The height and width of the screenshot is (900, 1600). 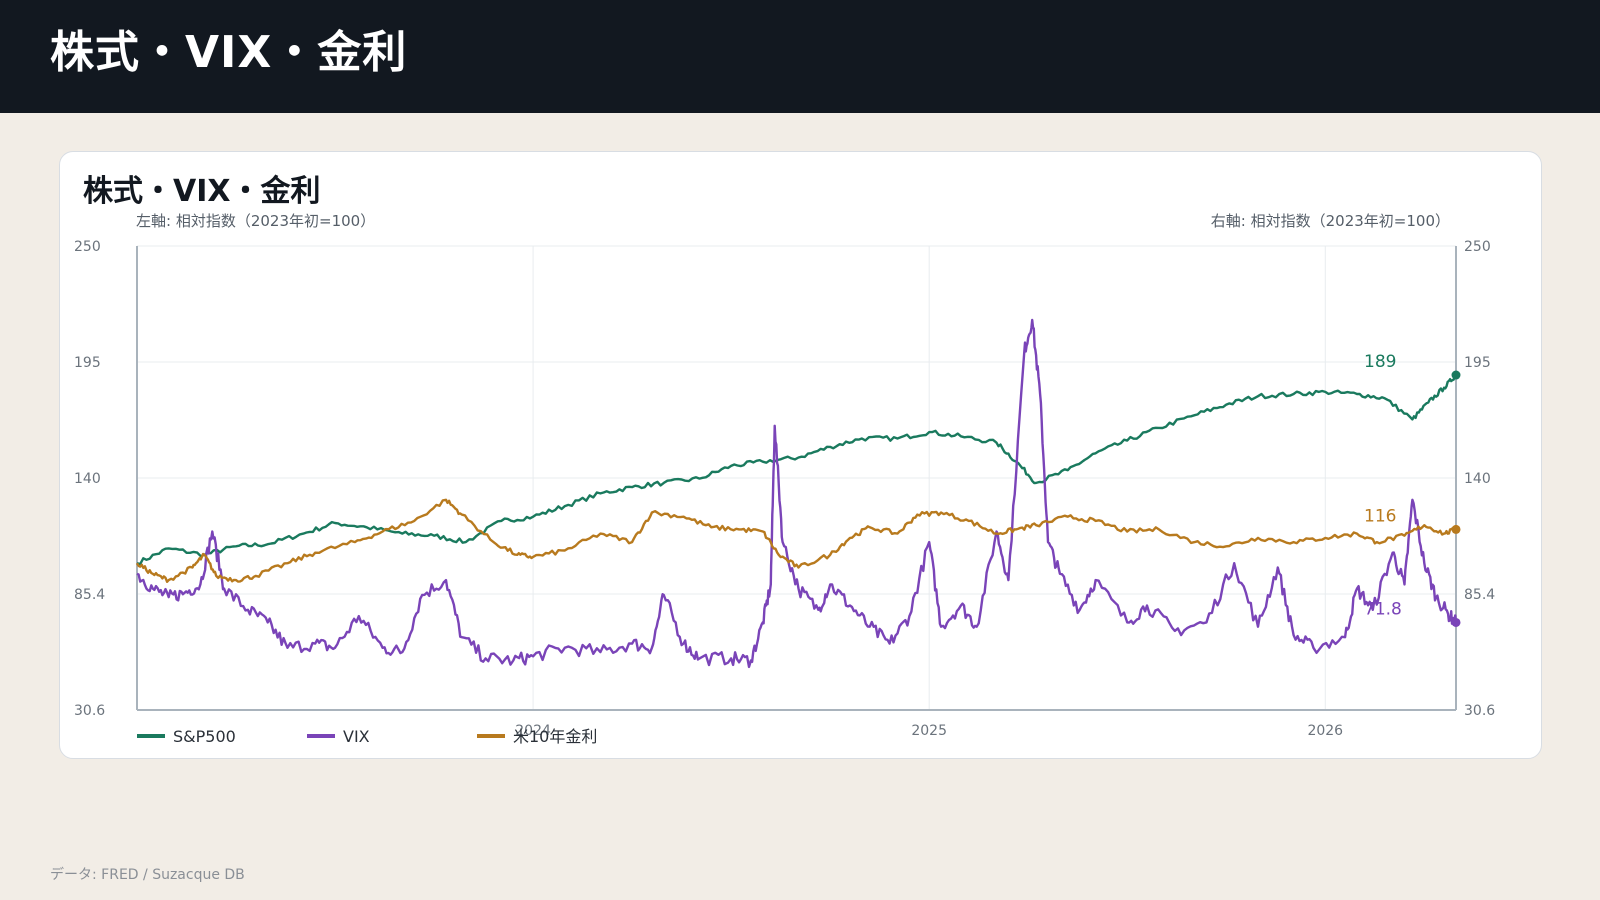 I want to click on legend-label-vix: VIX, so click(x=356, y=736).